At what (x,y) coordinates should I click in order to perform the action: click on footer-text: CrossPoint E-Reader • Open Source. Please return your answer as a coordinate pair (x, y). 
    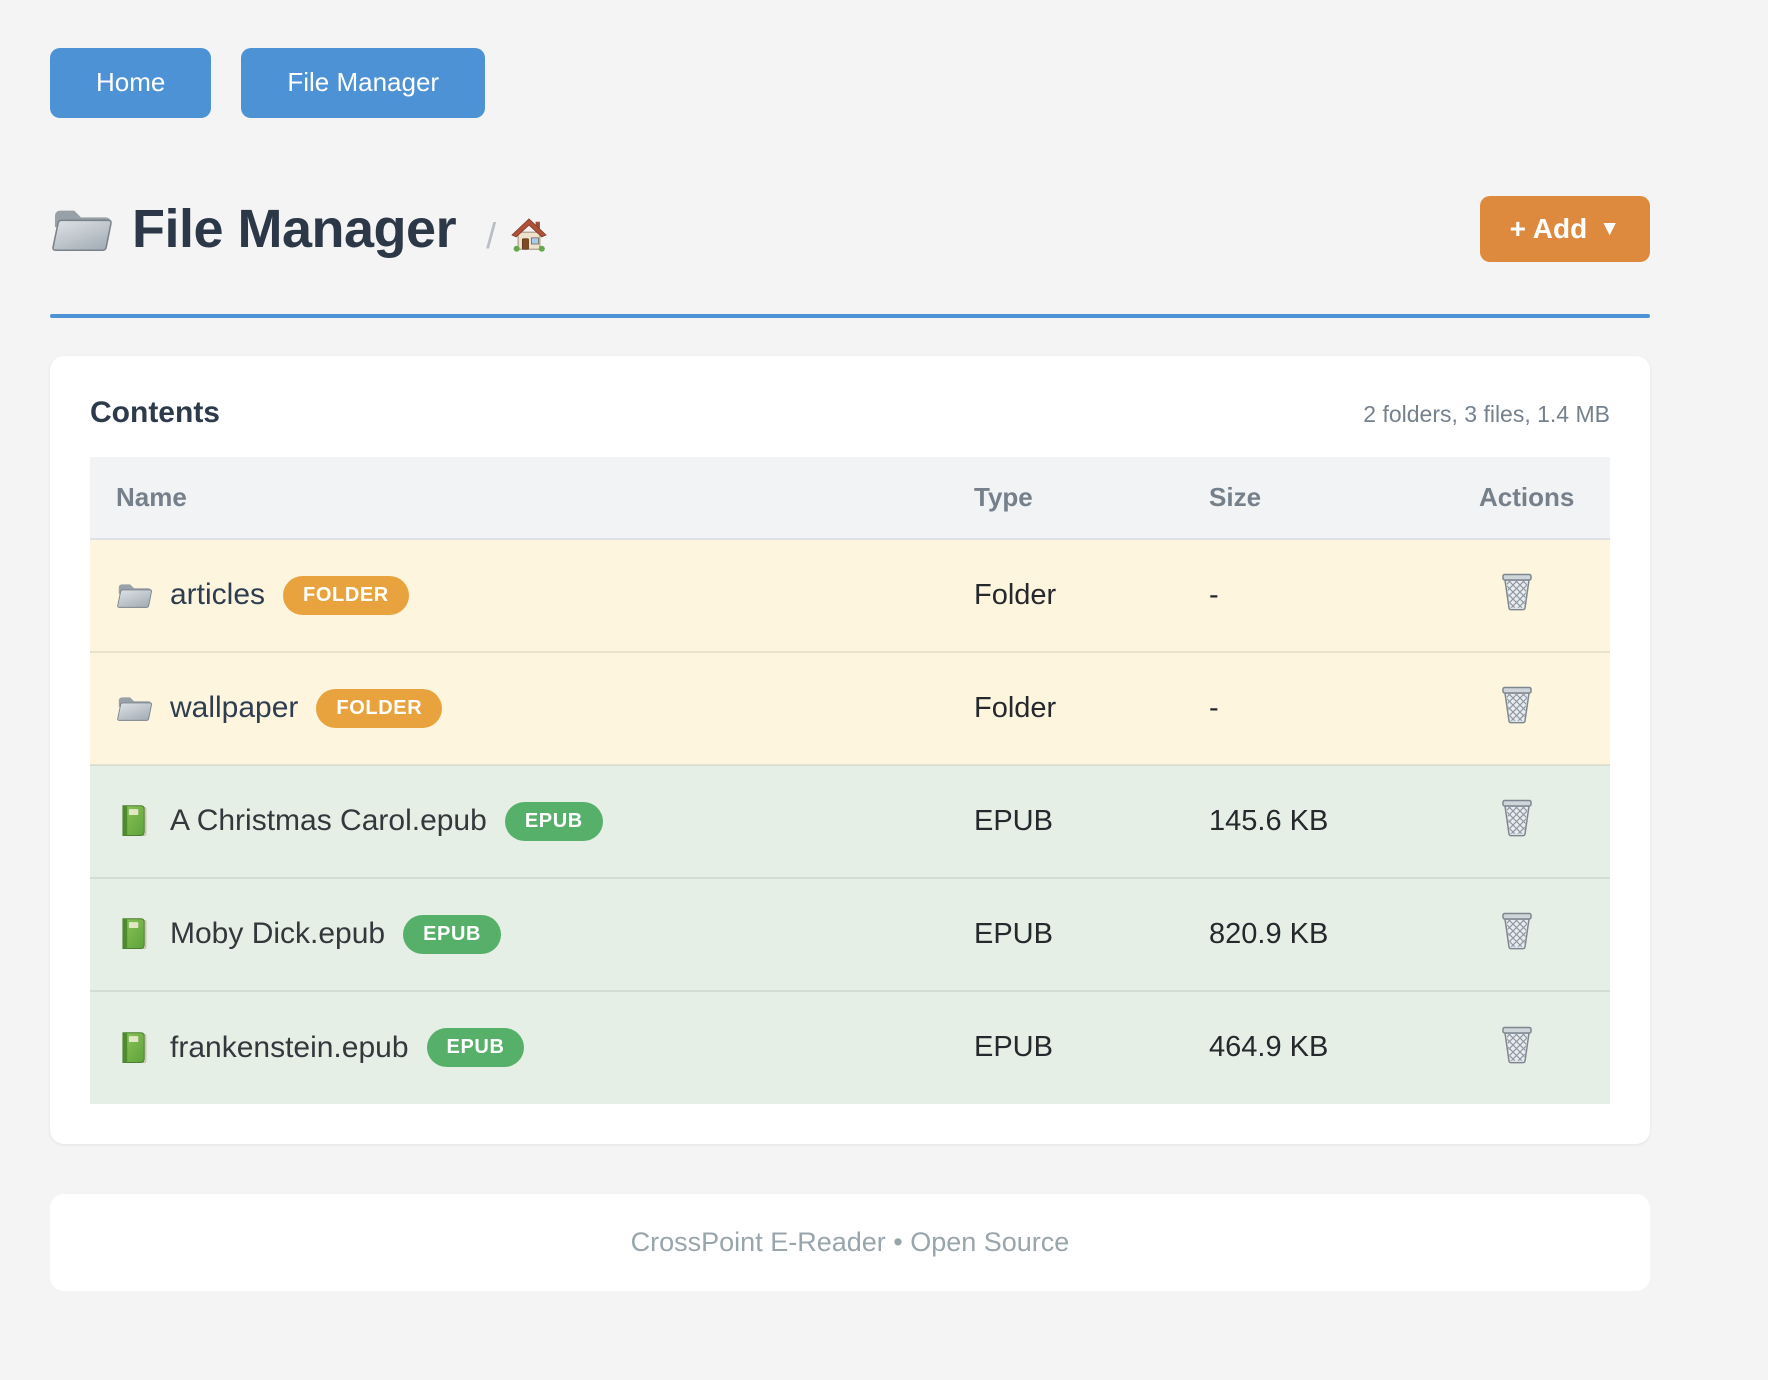
    Looking at the image, I should click on (850, 1241).